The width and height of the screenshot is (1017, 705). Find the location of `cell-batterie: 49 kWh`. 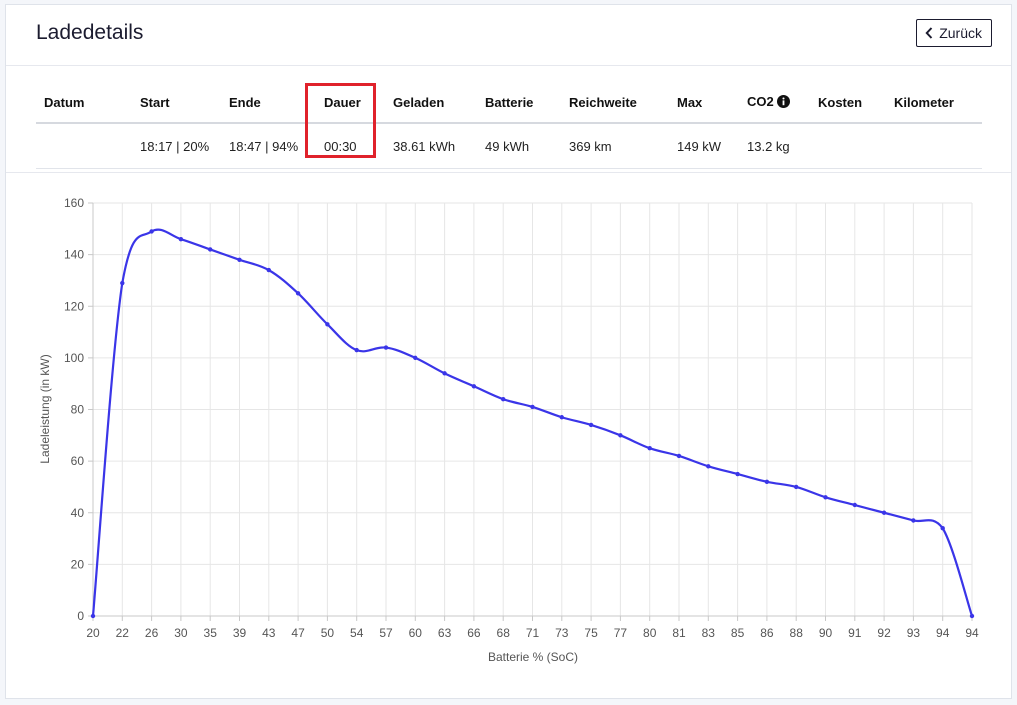

cell-batterie: 49 kWh is located at coordinates (519, 146).